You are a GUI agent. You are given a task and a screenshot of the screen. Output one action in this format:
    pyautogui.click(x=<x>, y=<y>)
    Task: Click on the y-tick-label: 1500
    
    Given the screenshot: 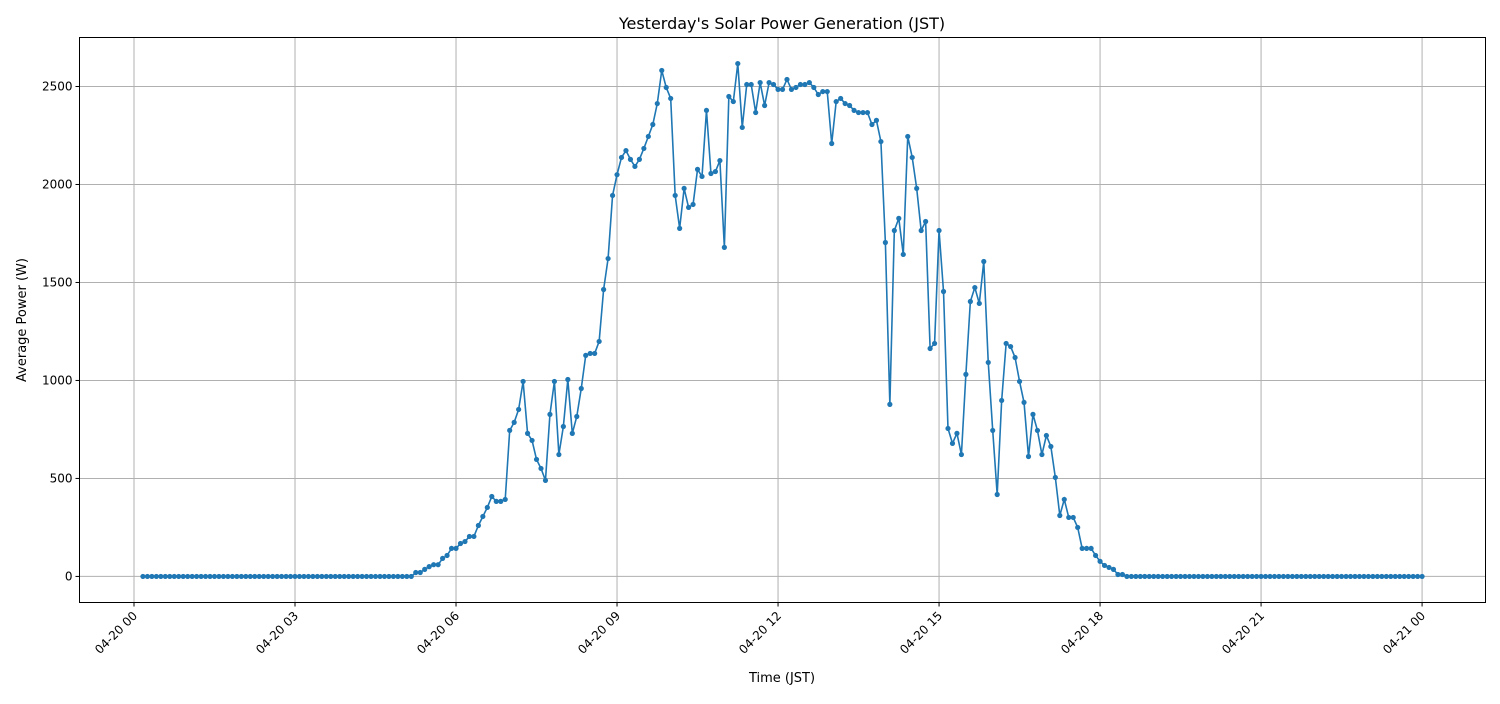 What is the action you would take?
    pyautogui.click(x=57, y=282)
    